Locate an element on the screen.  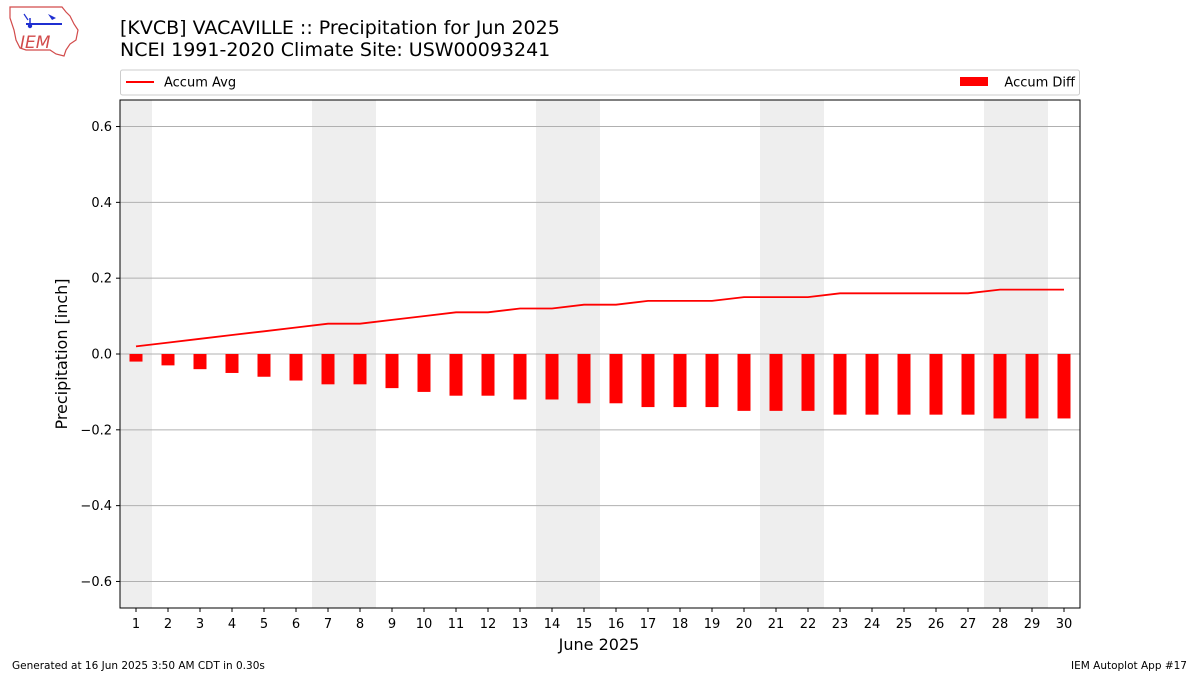
x-tick-label: 14 is located at coordinates (552, 624).